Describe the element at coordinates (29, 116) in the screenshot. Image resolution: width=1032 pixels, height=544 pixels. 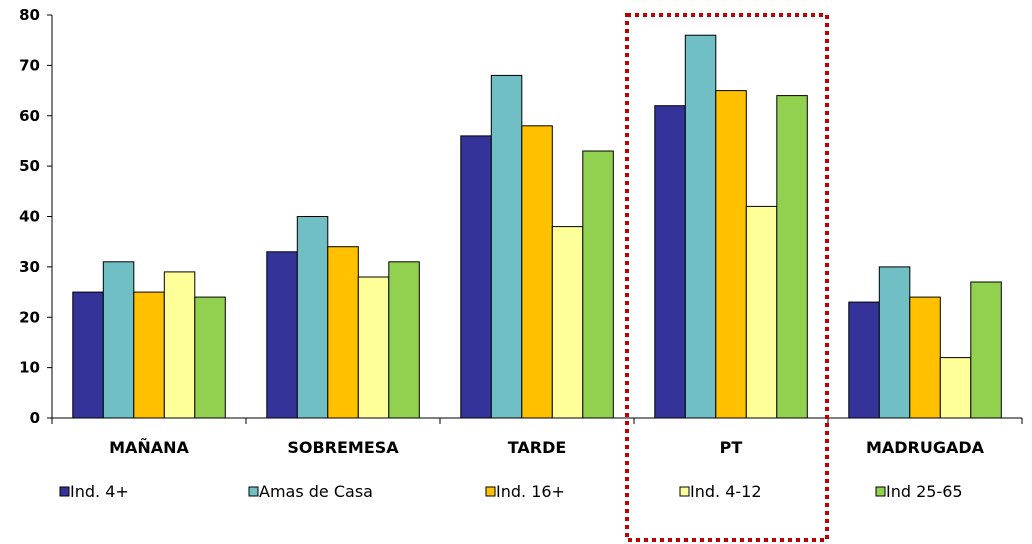
I see `y-tick-label: 60` at that location.